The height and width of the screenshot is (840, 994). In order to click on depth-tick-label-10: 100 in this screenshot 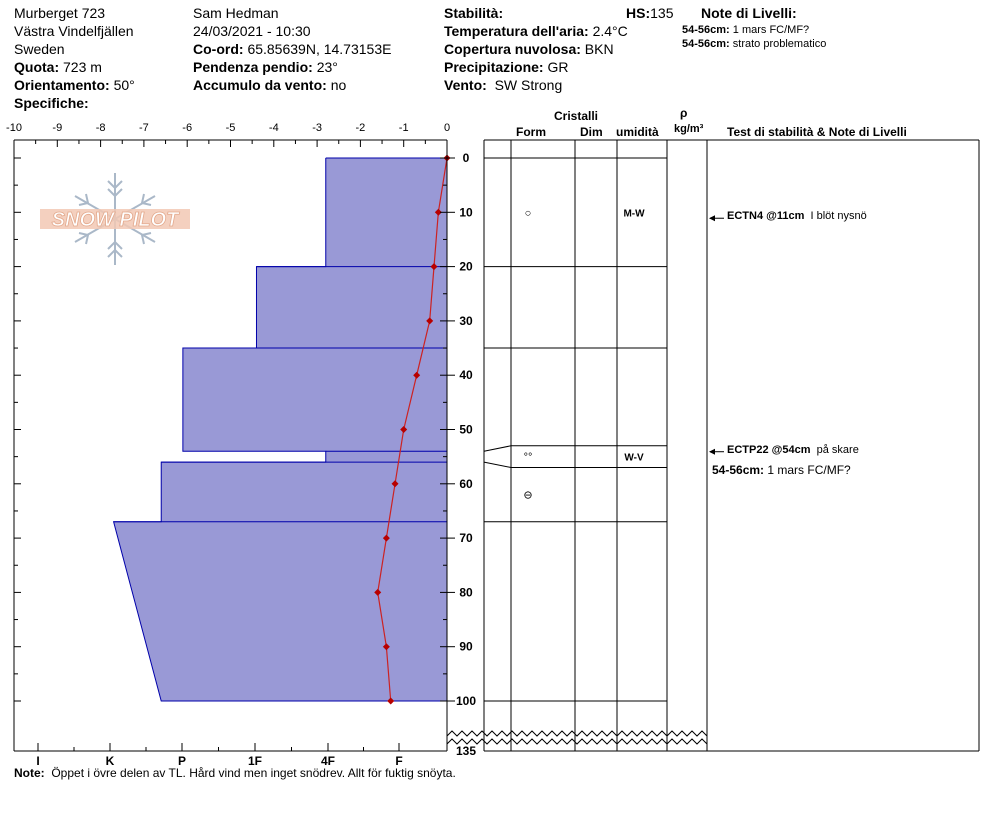, I will do `click(466, 701)`.